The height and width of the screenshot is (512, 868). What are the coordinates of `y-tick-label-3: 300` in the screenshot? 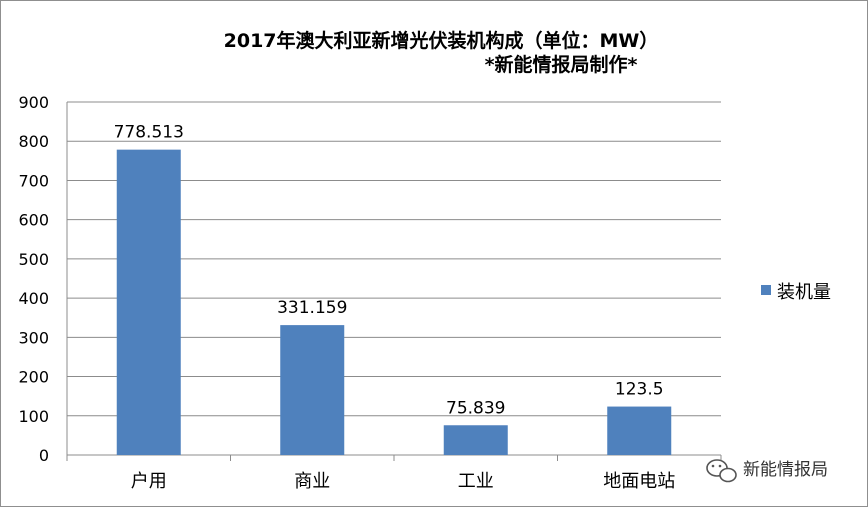 It's located at (33, 337).